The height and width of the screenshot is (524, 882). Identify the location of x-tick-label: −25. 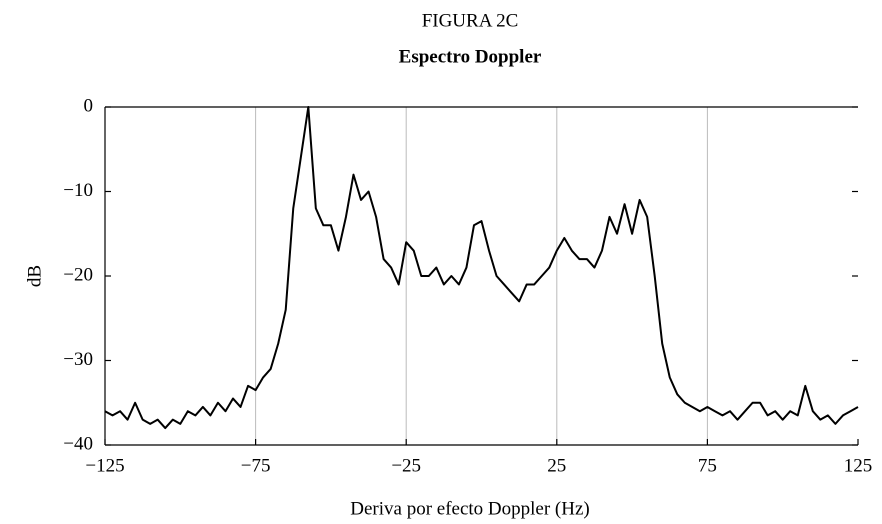
(406, 465).